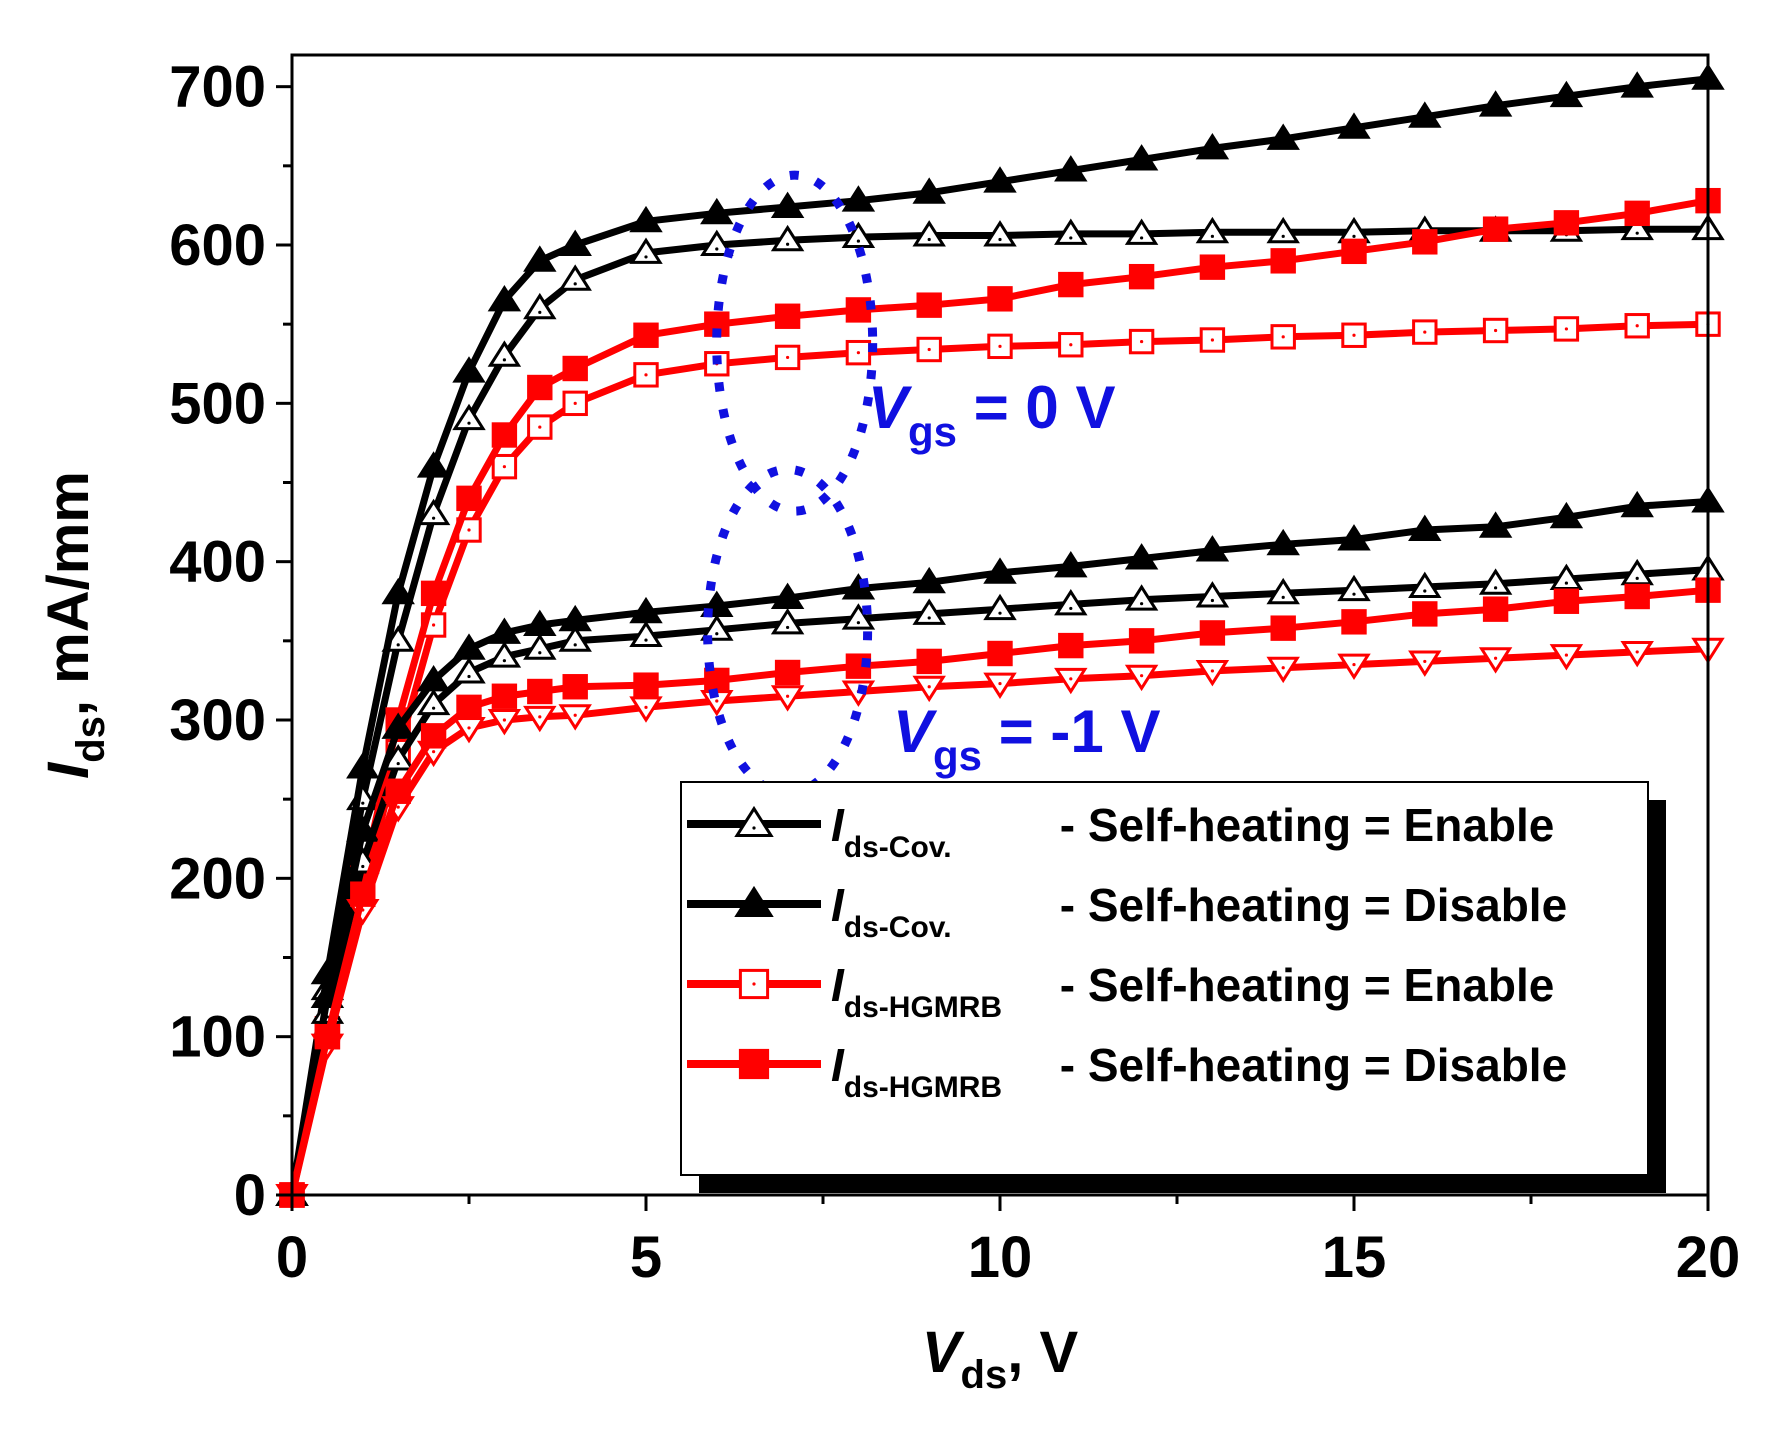  What do you see at coordinates (1026, 738) in the screenshot?
I see `vgs-label: Vgs = -1 V` at bounding box center [1026, 738].